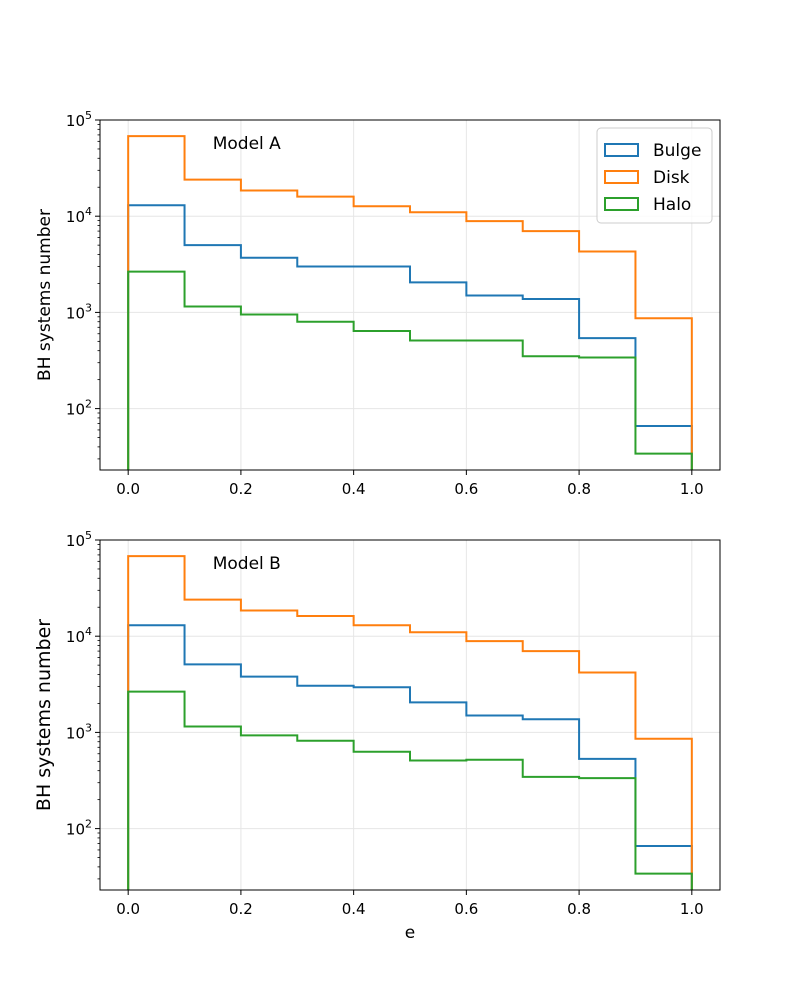 The width and height of the screenshot is (800, 1000). What do you see at coordinates (671, 178) in the screenshot?
I see `legend-label-disk: Disk` at bounding box center [671, 178].